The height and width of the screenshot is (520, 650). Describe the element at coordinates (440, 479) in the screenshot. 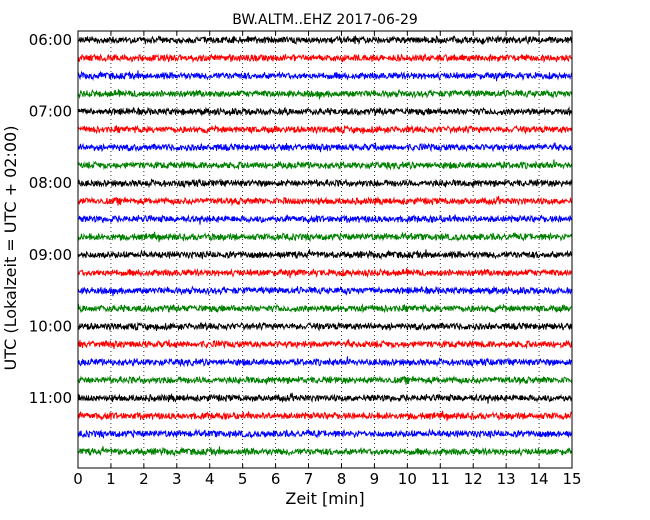

I see `x-tick-label: 11` at that location.